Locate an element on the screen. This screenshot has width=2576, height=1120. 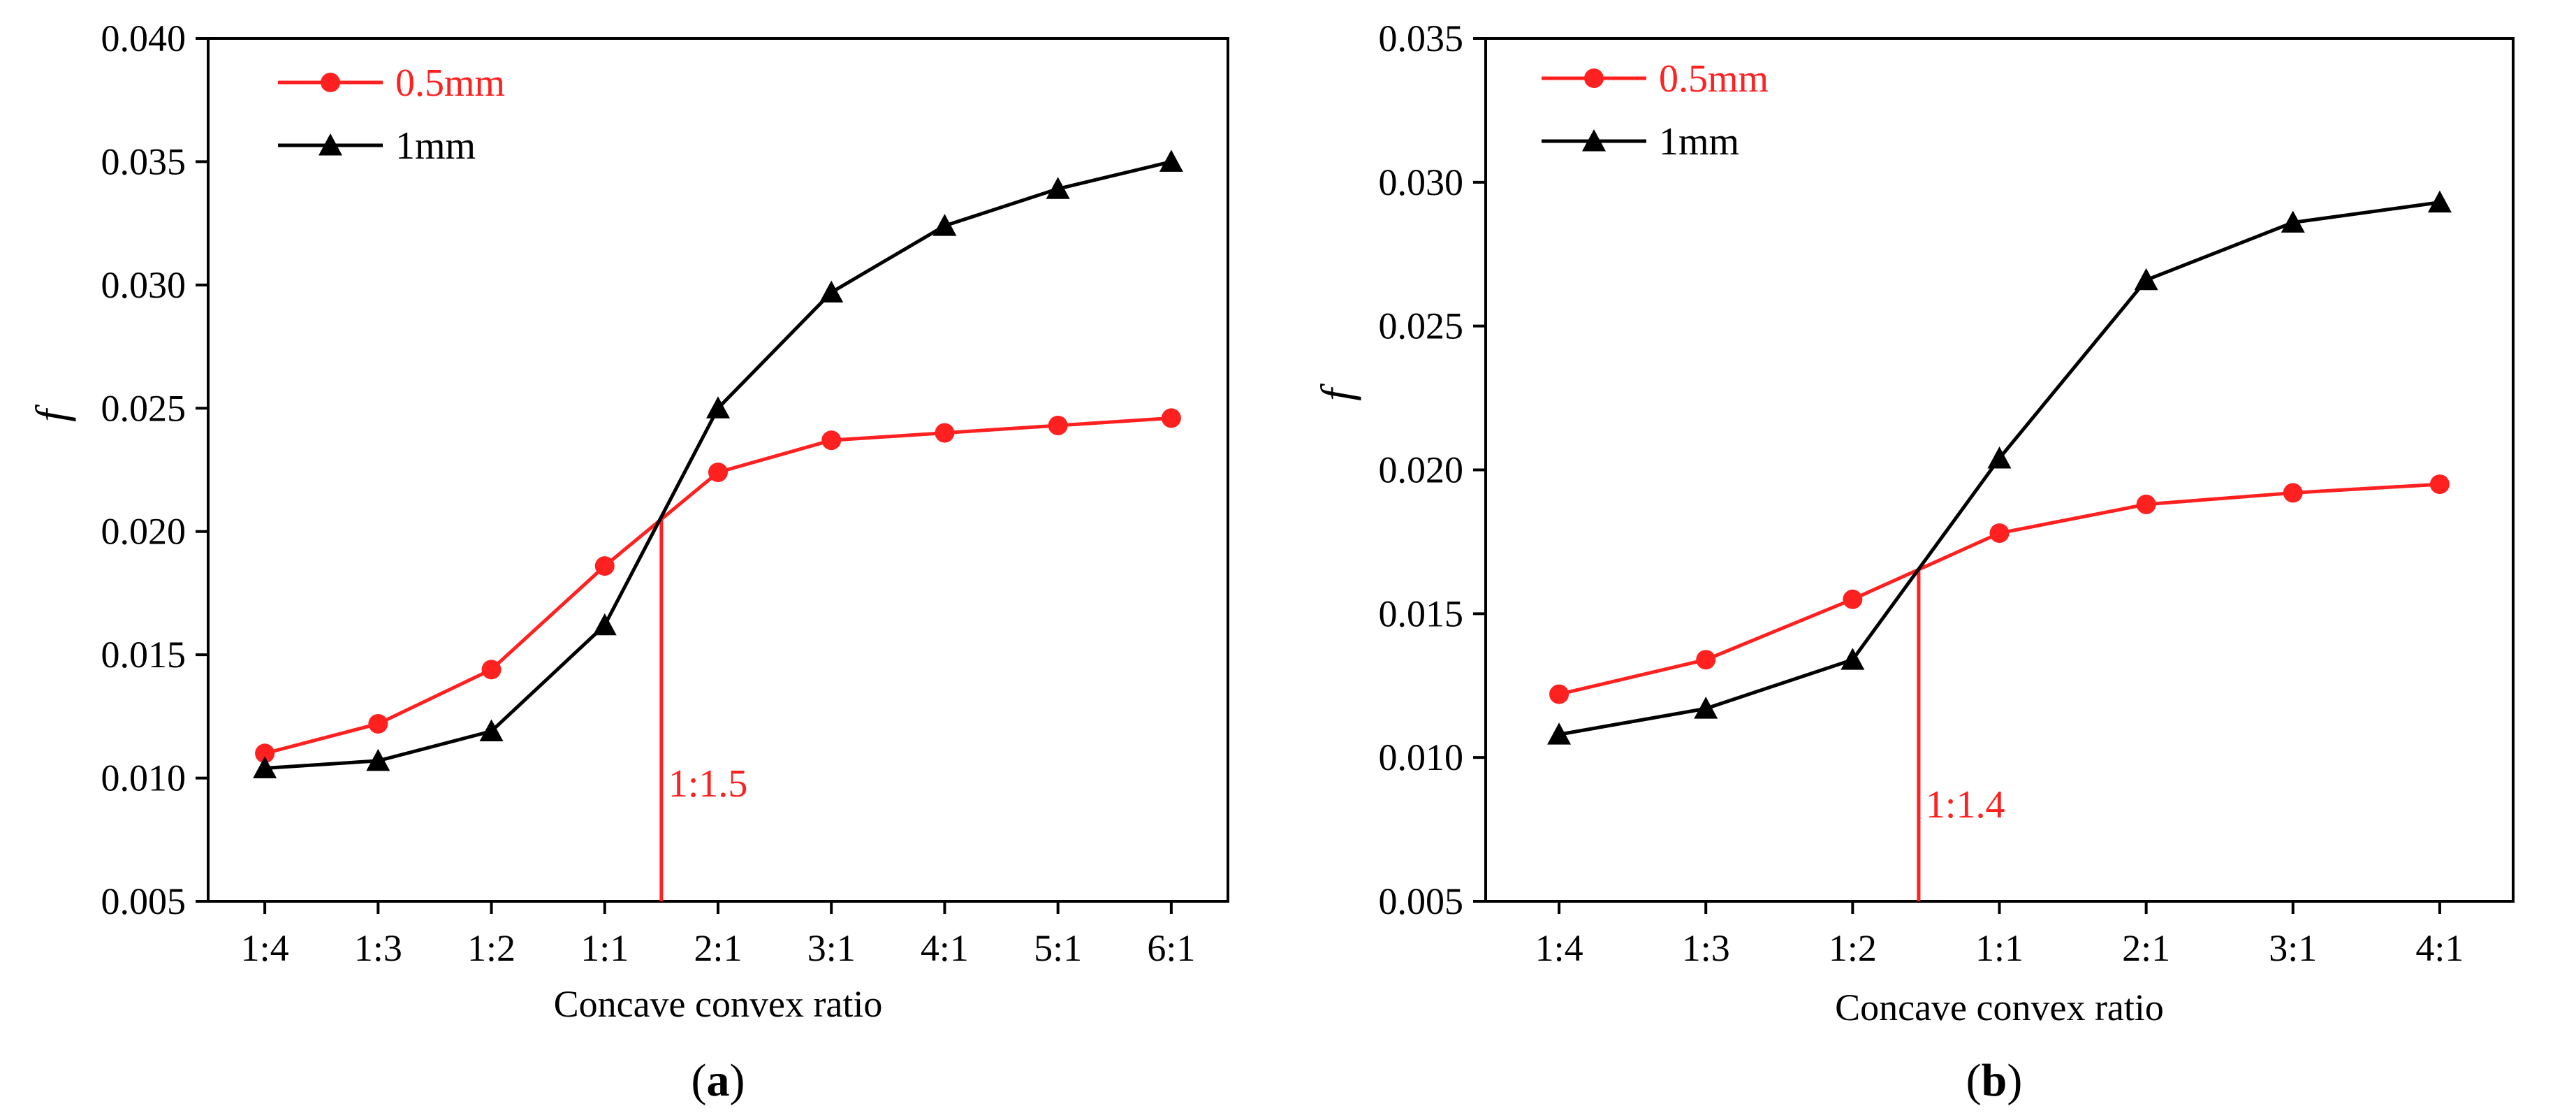
panel-label: (b) is located at coordinates (1995, 1080).